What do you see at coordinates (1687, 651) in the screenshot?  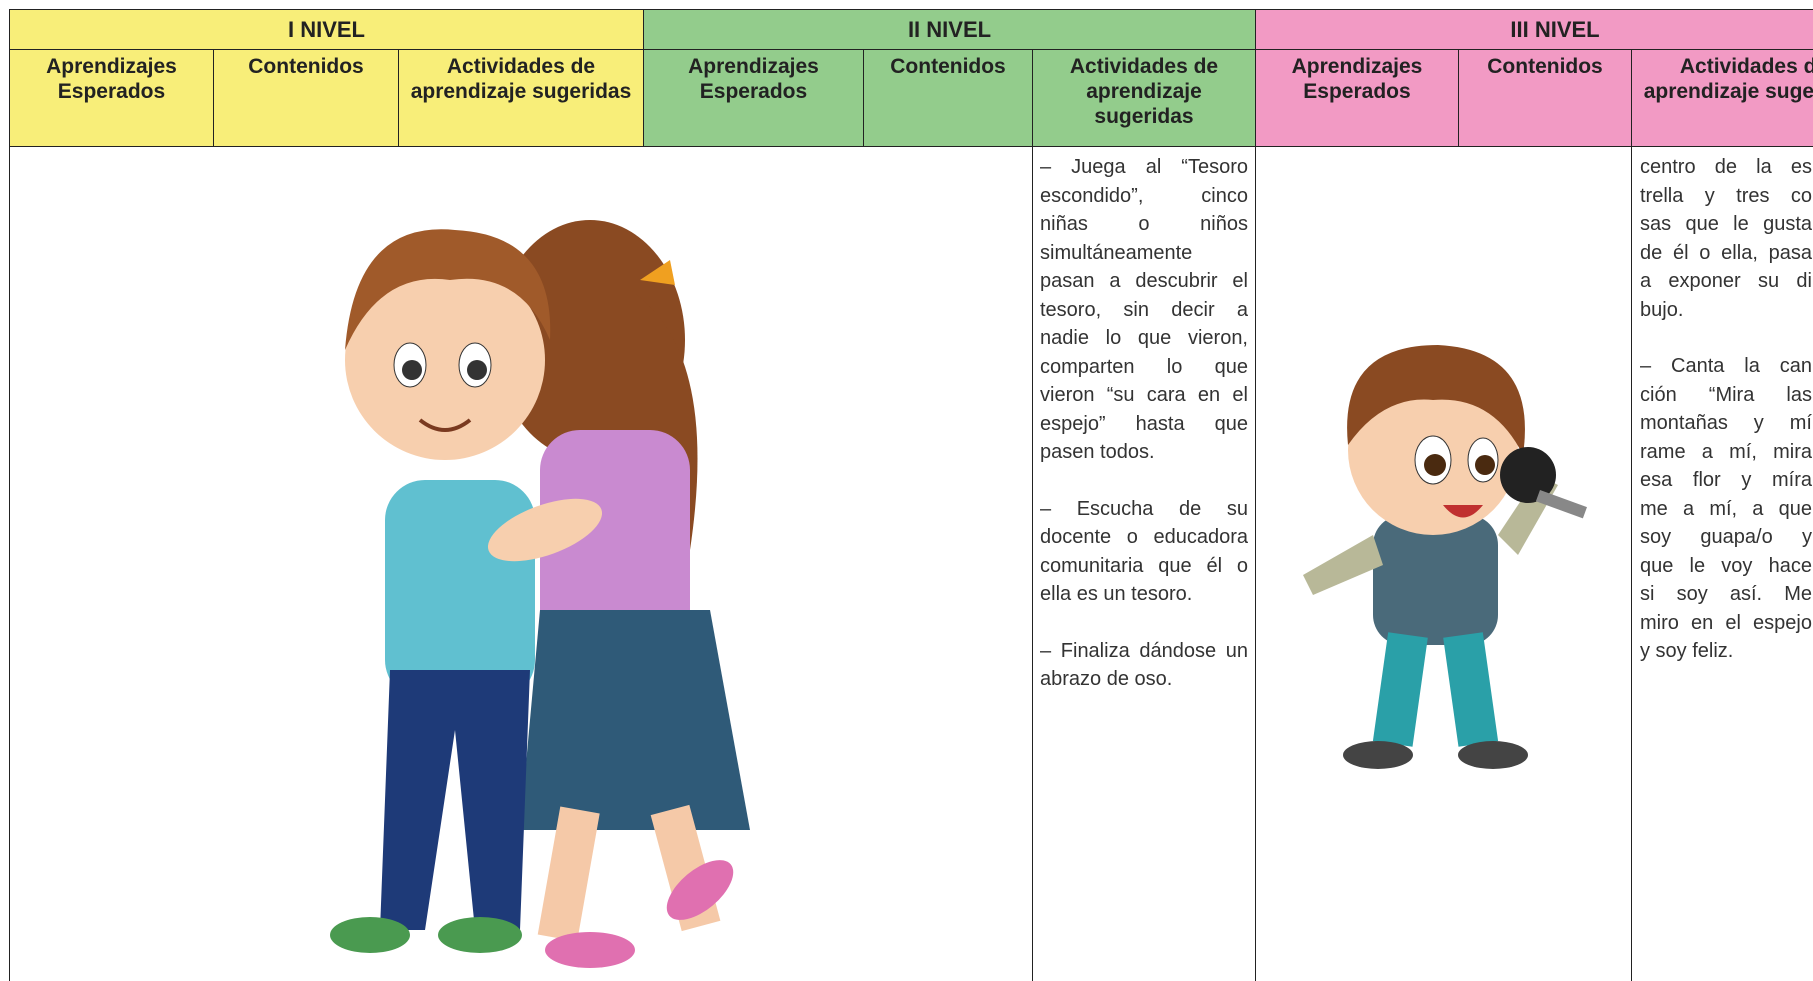 I see `text-line: y soy feliz.` at bounding box center [1687, 651].